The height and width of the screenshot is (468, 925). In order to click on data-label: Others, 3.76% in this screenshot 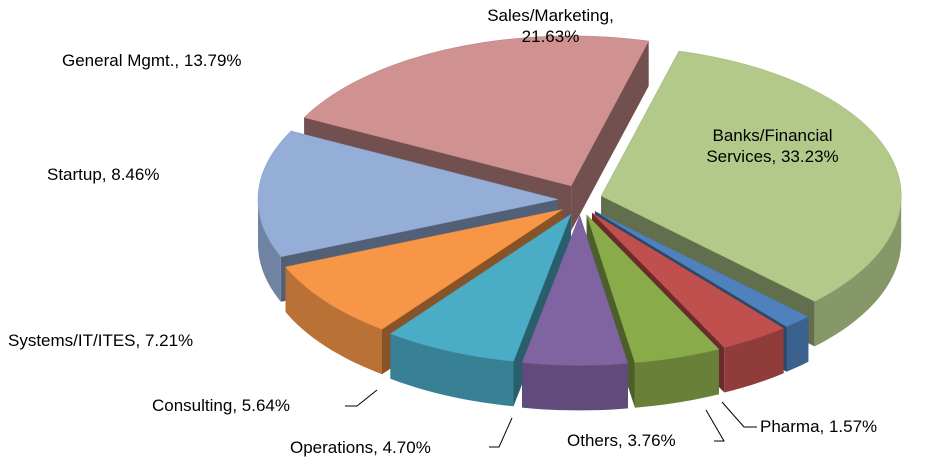, I will do `click(621, 440)`.